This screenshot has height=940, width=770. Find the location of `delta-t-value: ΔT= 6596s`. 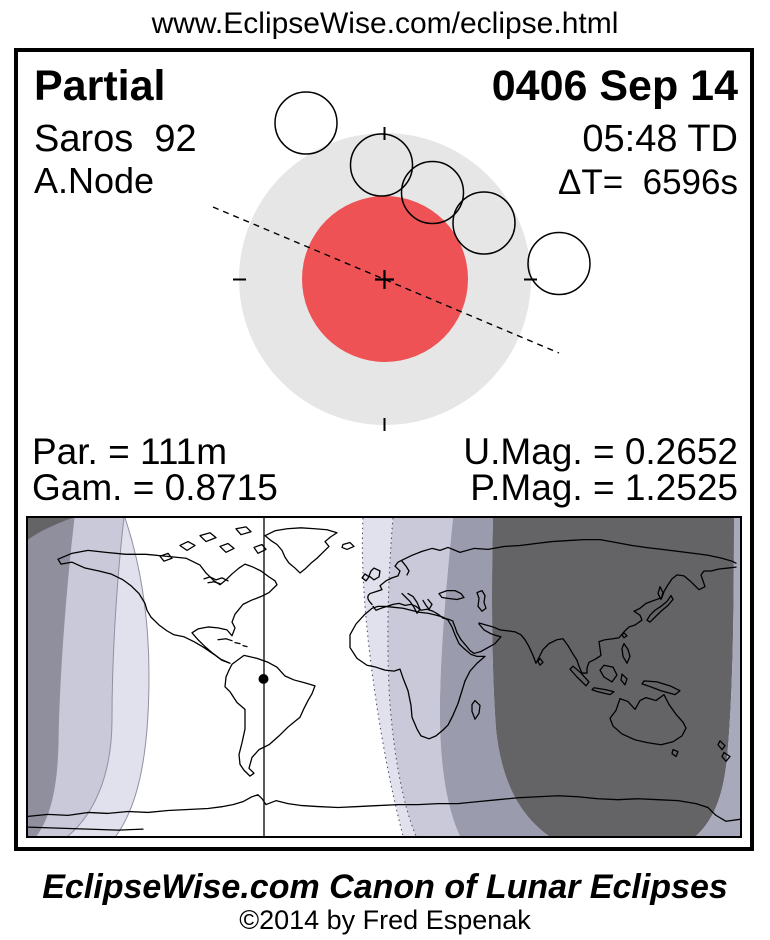

delta-t-value: ΔT= 6596s is located at coordinates (647, 182).